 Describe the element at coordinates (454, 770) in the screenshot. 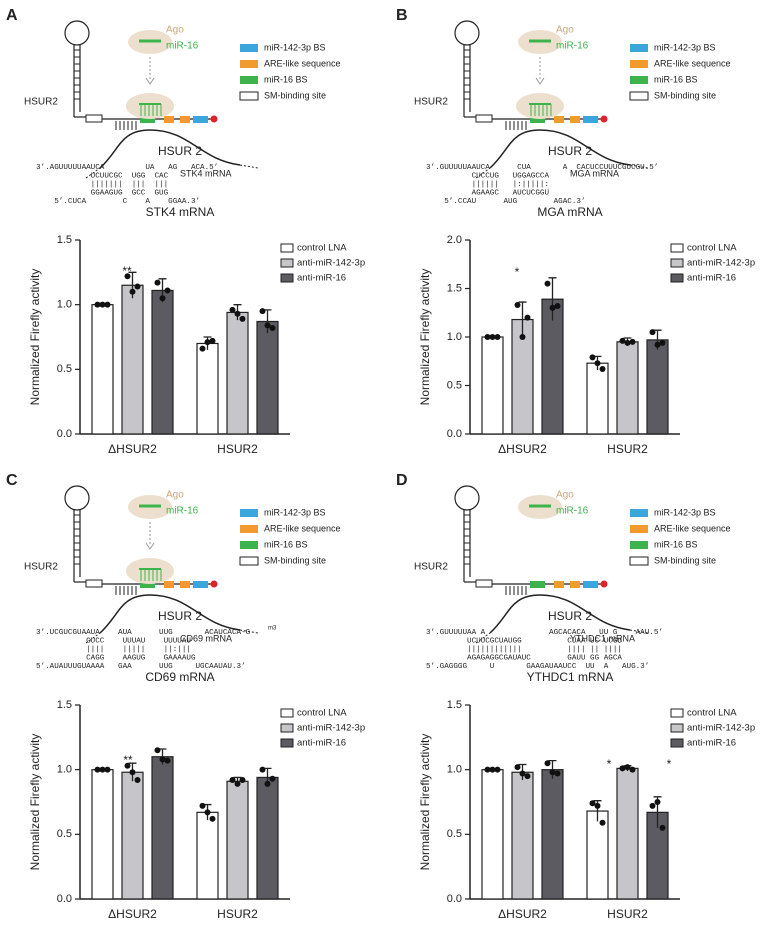

I see `y-tick-label: 1.0` at that location.